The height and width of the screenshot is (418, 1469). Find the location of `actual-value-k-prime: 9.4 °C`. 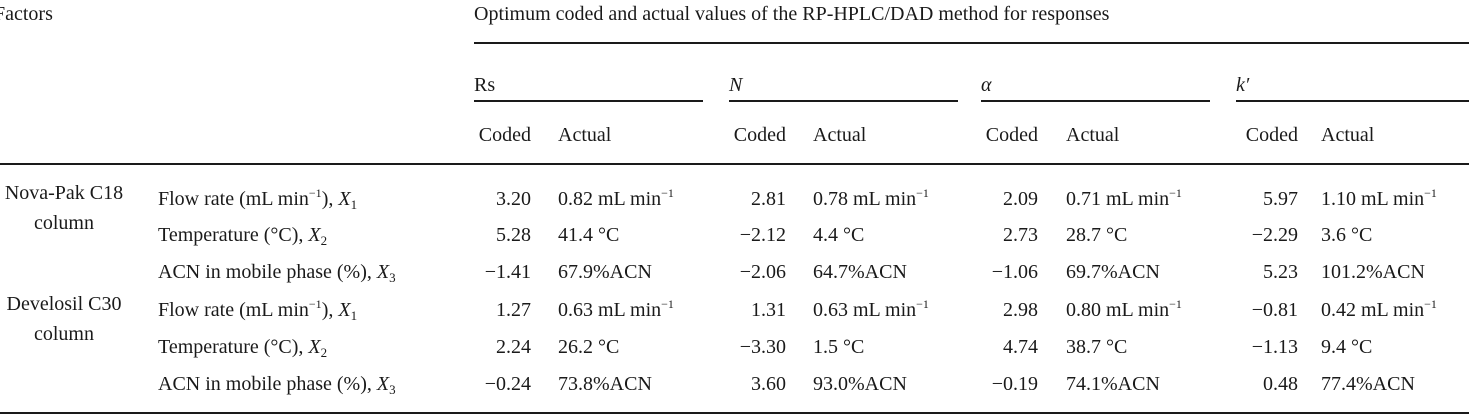

actual-value-k-prime: 9.4 °C is located at coordinates (1347, 347).